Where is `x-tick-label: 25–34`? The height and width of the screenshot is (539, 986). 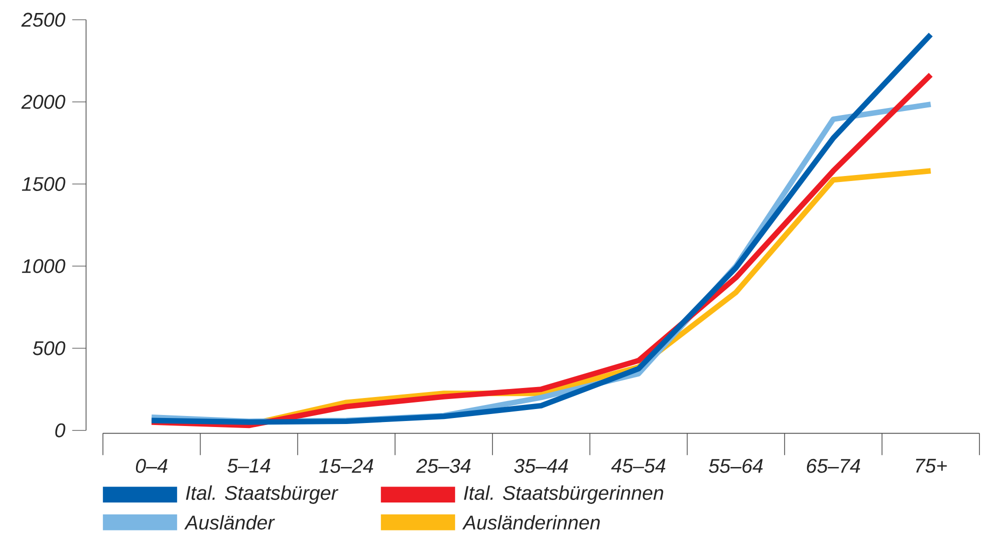 x-tick-label: 25–34 is located at coordinates (443, 465).